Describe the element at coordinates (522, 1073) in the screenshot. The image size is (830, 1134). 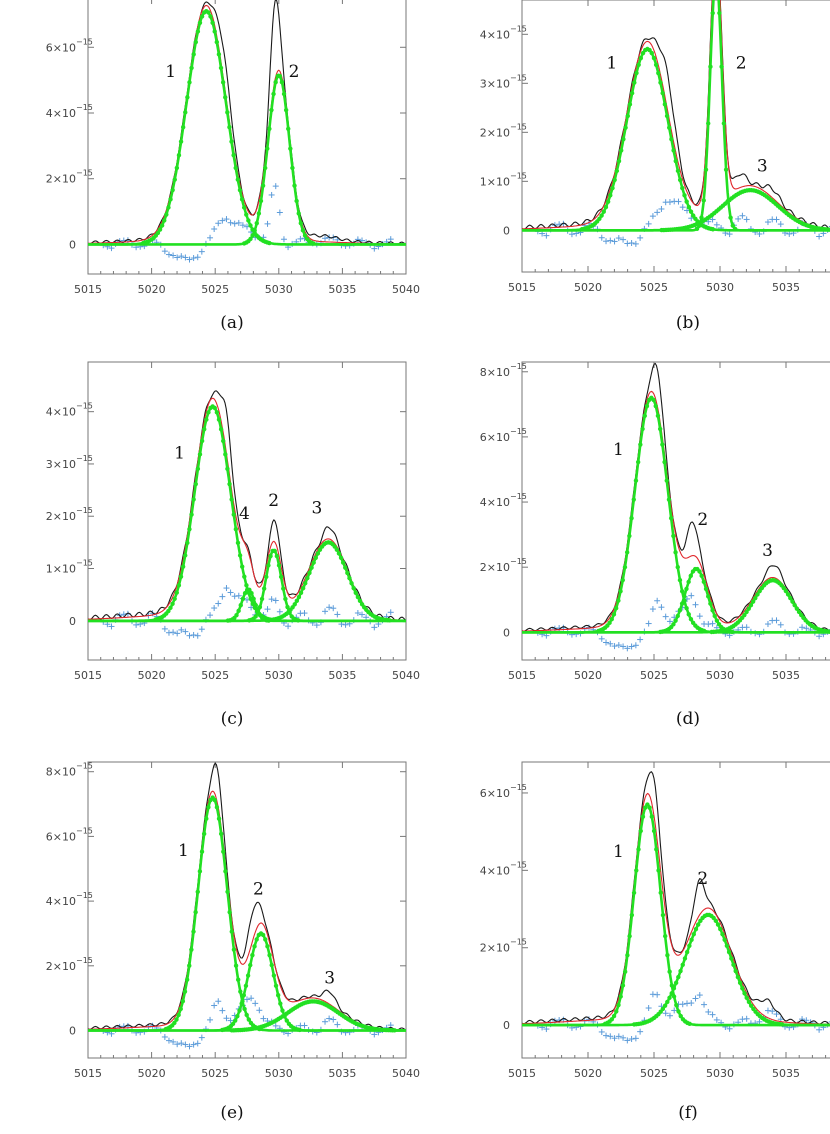
I see `x-tick-label: 5015` at that location.